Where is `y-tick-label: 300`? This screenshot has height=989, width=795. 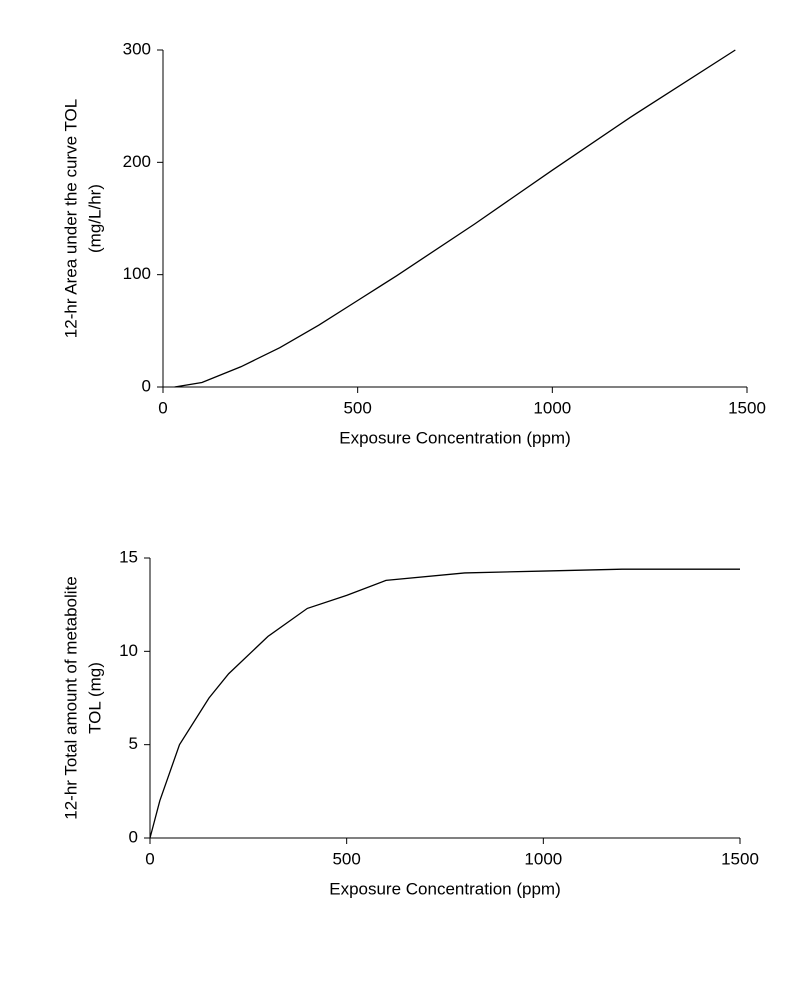 y-tick-label: 300 is located at coordinates (137, 48).